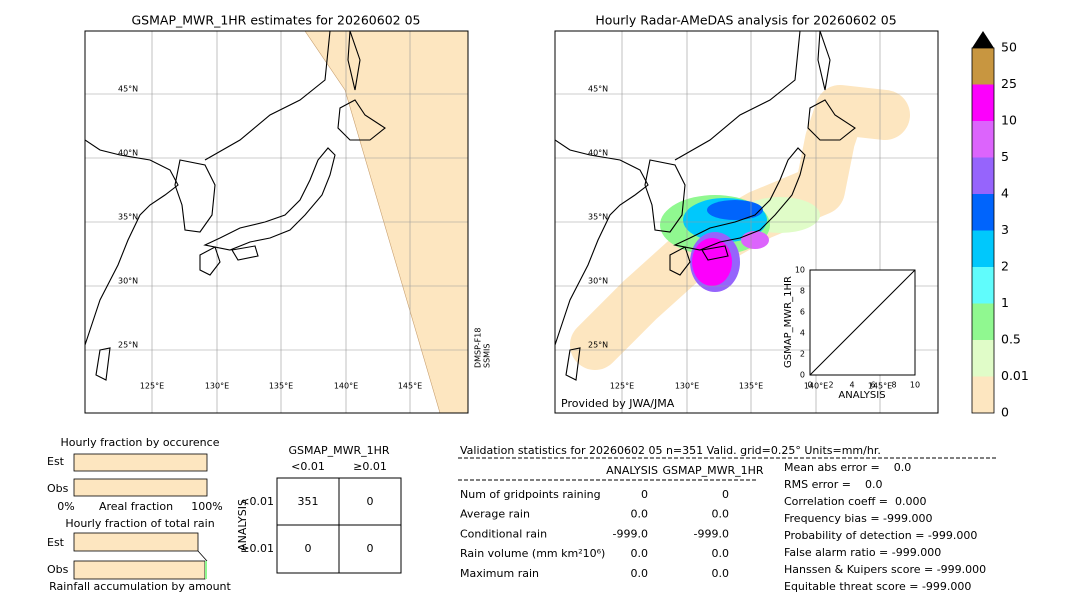 This screenshot has width=1080, height=612. What do you see at coordinates (1005, 302) in the screenshot?
I see `colorbar-label: 1` at bounding box center [1005, 302].